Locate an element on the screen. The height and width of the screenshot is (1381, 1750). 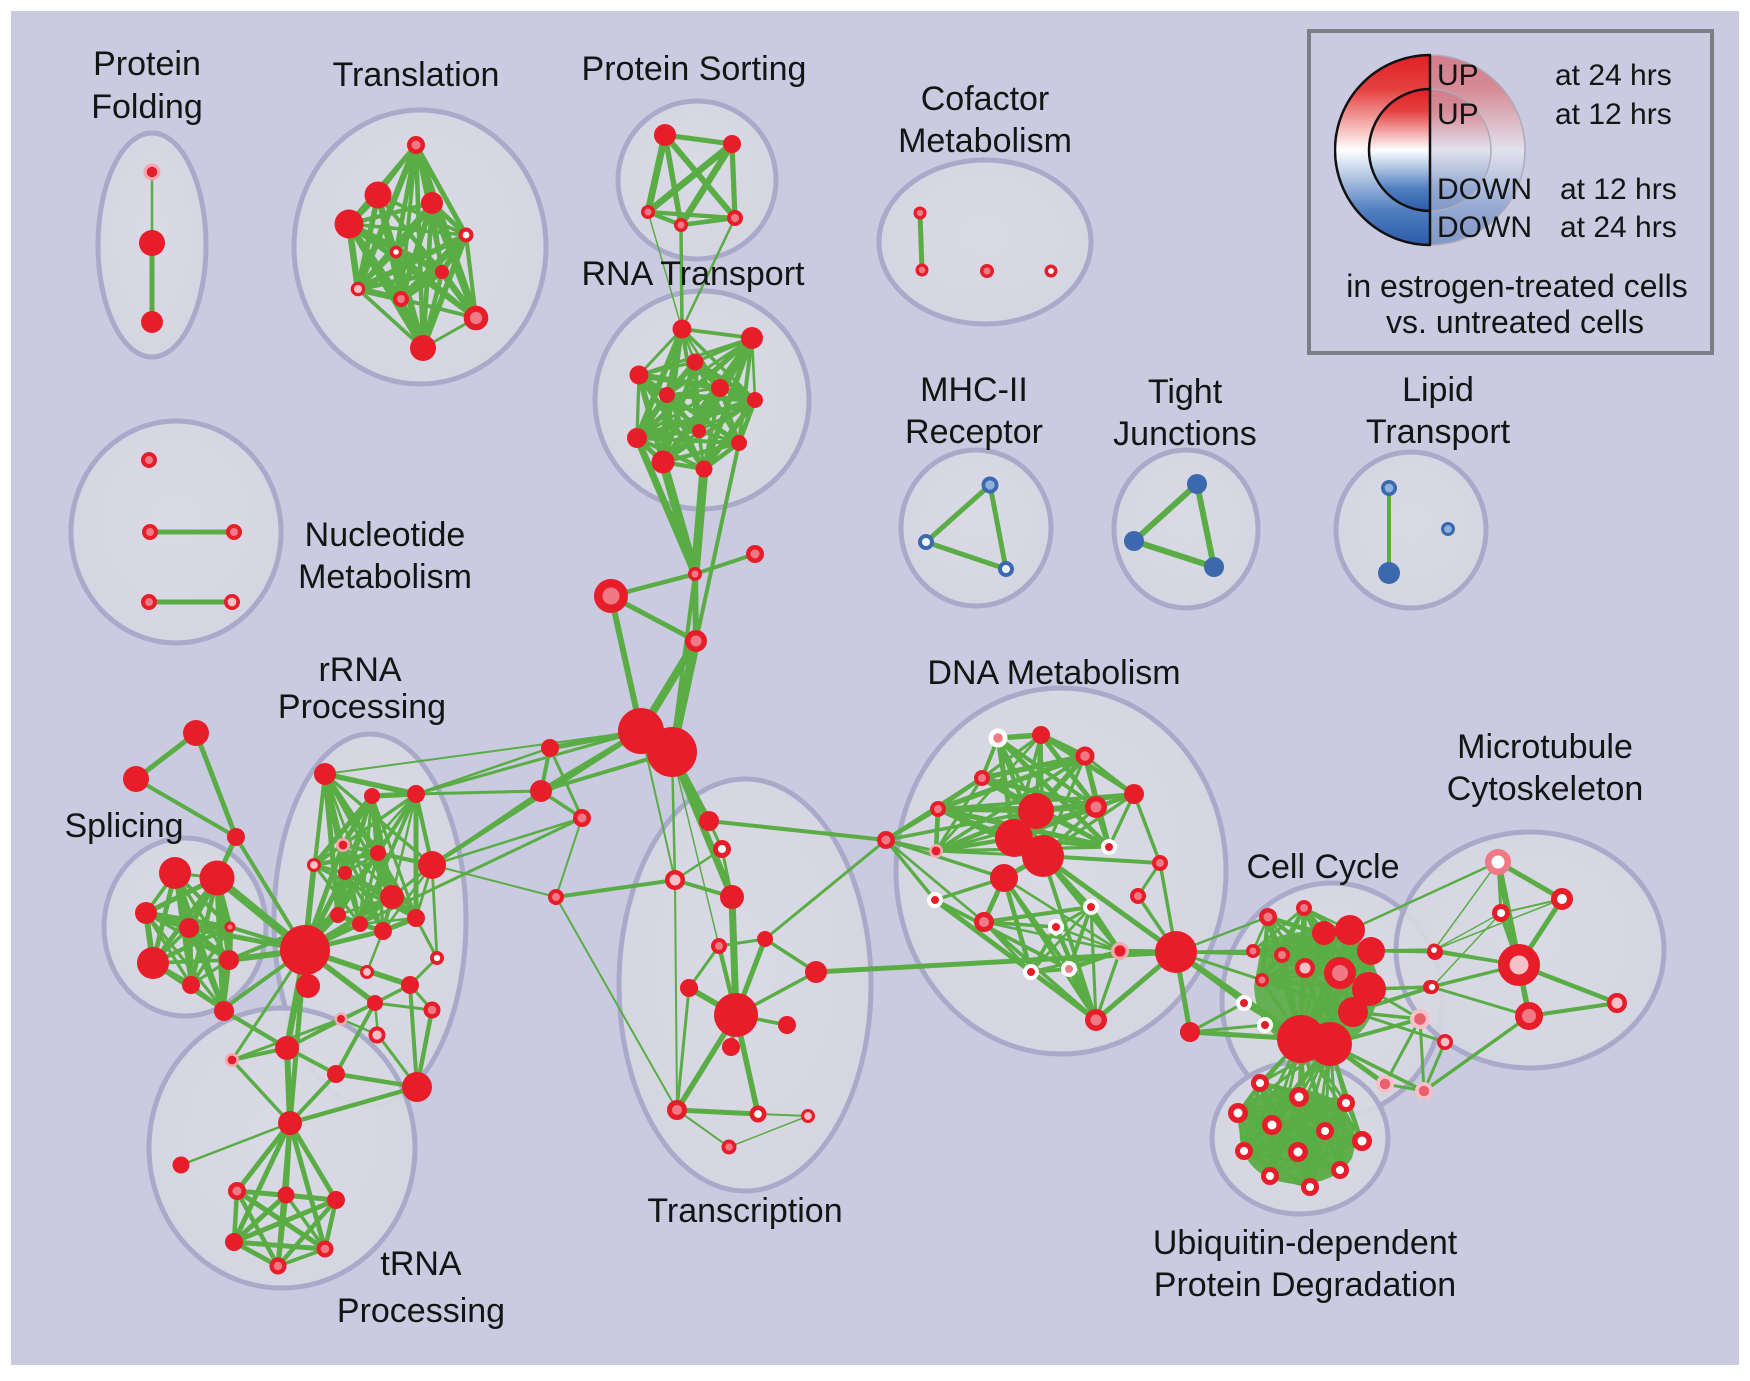
svg-text: Receptor is located at coordinates (974, 432).